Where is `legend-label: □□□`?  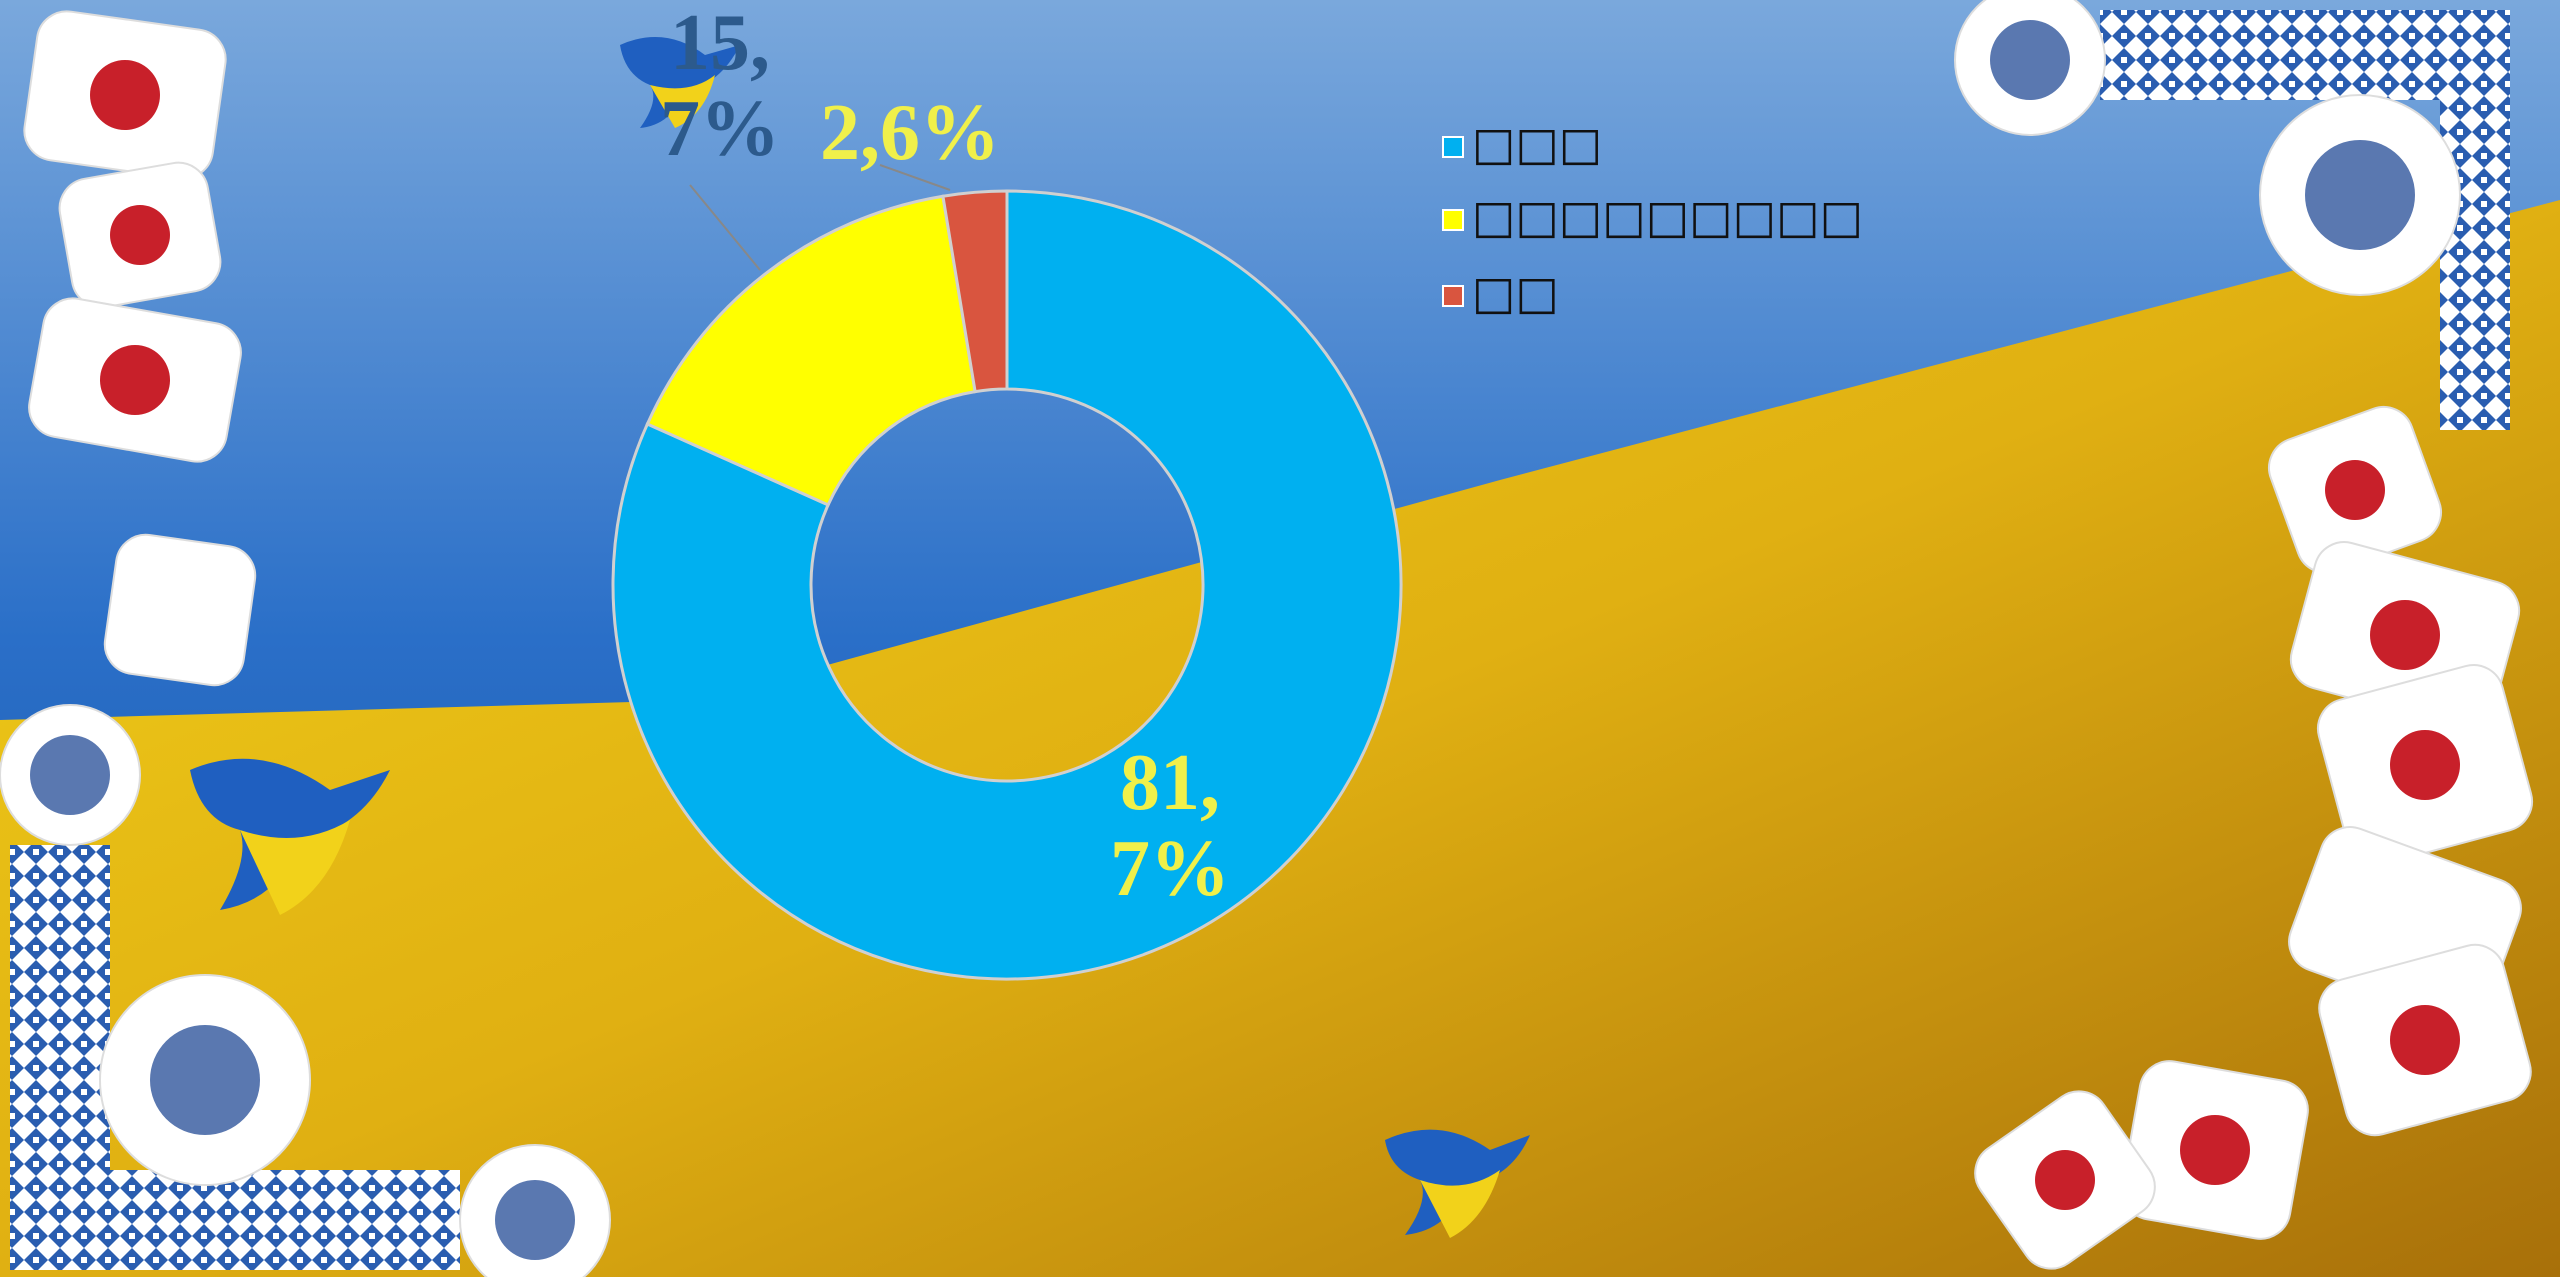 legend-label: □□□ is located at coordinates (1537, 144).